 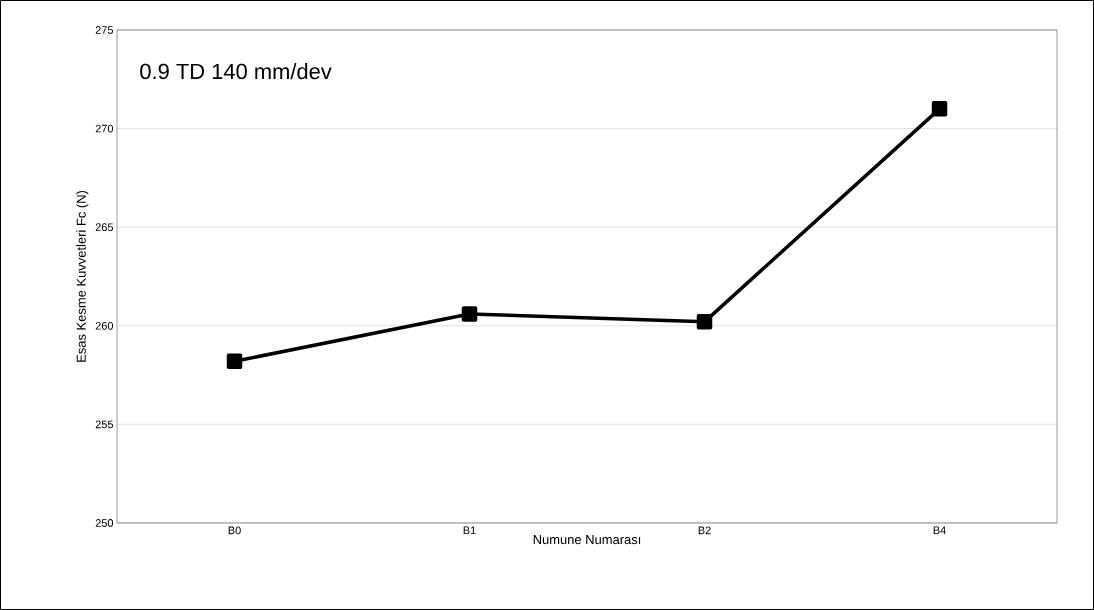 What do you see at coordinates (104, 424) in the screenshot?
I see `y-tick-label: 255` at bounding box center [104, 424].